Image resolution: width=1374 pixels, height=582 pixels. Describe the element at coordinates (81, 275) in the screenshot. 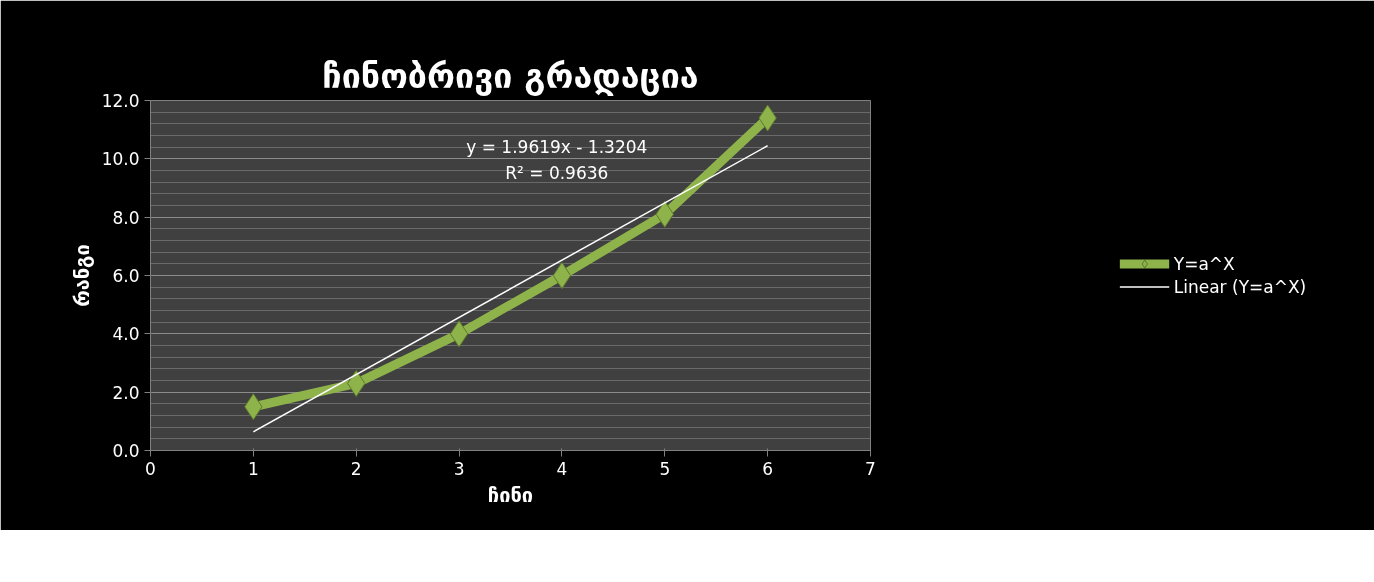

I see `y-axis-title: რანგი` at that location.